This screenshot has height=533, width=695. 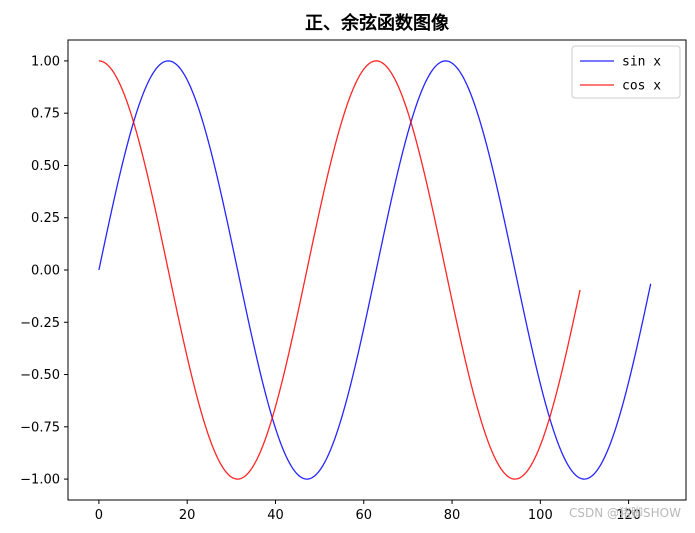 What do you see at coordinates (275, 515) in the screenshot?
I see `x-tick-label: 40` at bounding box center [275, 515].